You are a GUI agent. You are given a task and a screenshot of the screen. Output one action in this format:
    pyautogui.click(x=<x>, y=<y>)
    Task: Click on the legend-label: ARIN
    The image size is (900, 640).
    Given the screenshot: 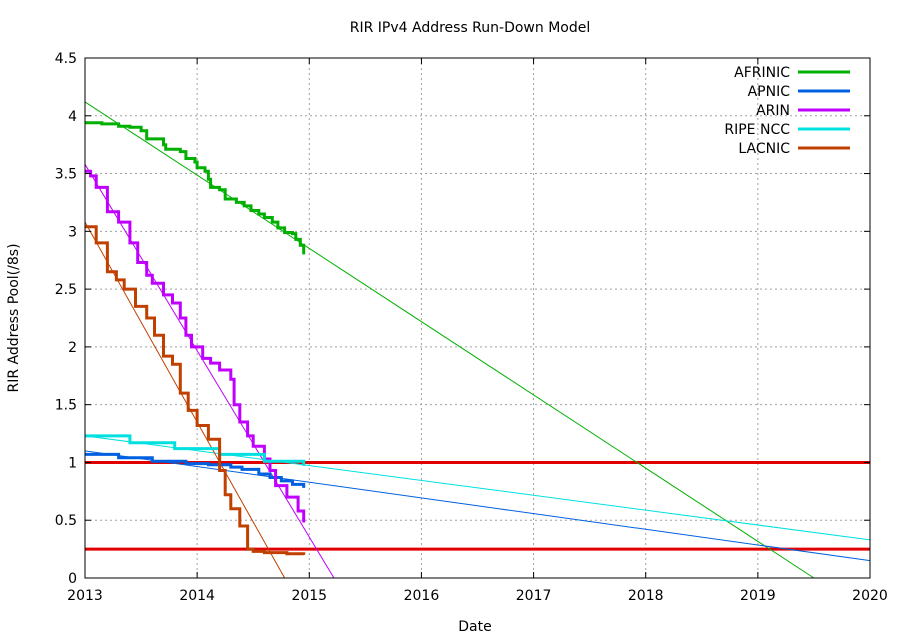 What is the action you would take?
    pyautogui.click(x=773, y=111)
    